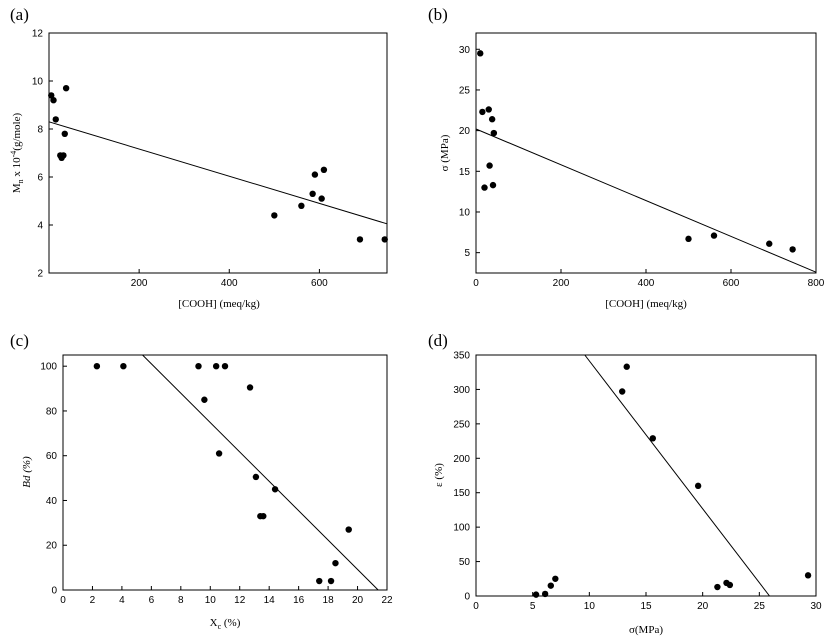 This screenshot has width=828, height=640. Describe the element at coordinates (445, 152) in the screenshot. I see `y-axis-label: σ (MPa)` at that location.